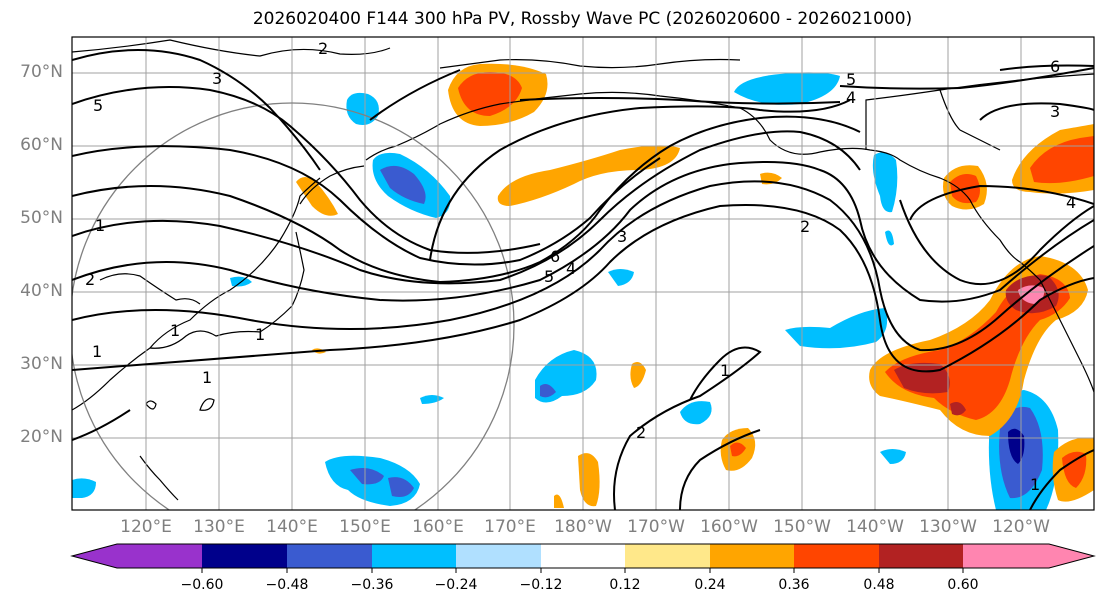 The image size is (1105, 604). I want to click on colorbar-tick-label: −0.24, so click(456, 585).